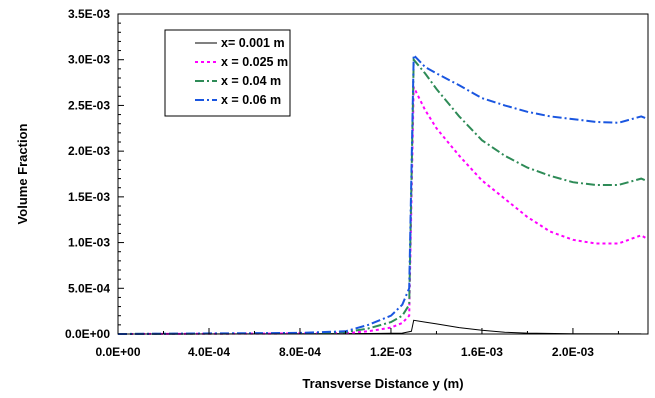 This screenshot has height=398, width=655. I want to click on y-axis-title: Volume Fraction, so click(22, 174).